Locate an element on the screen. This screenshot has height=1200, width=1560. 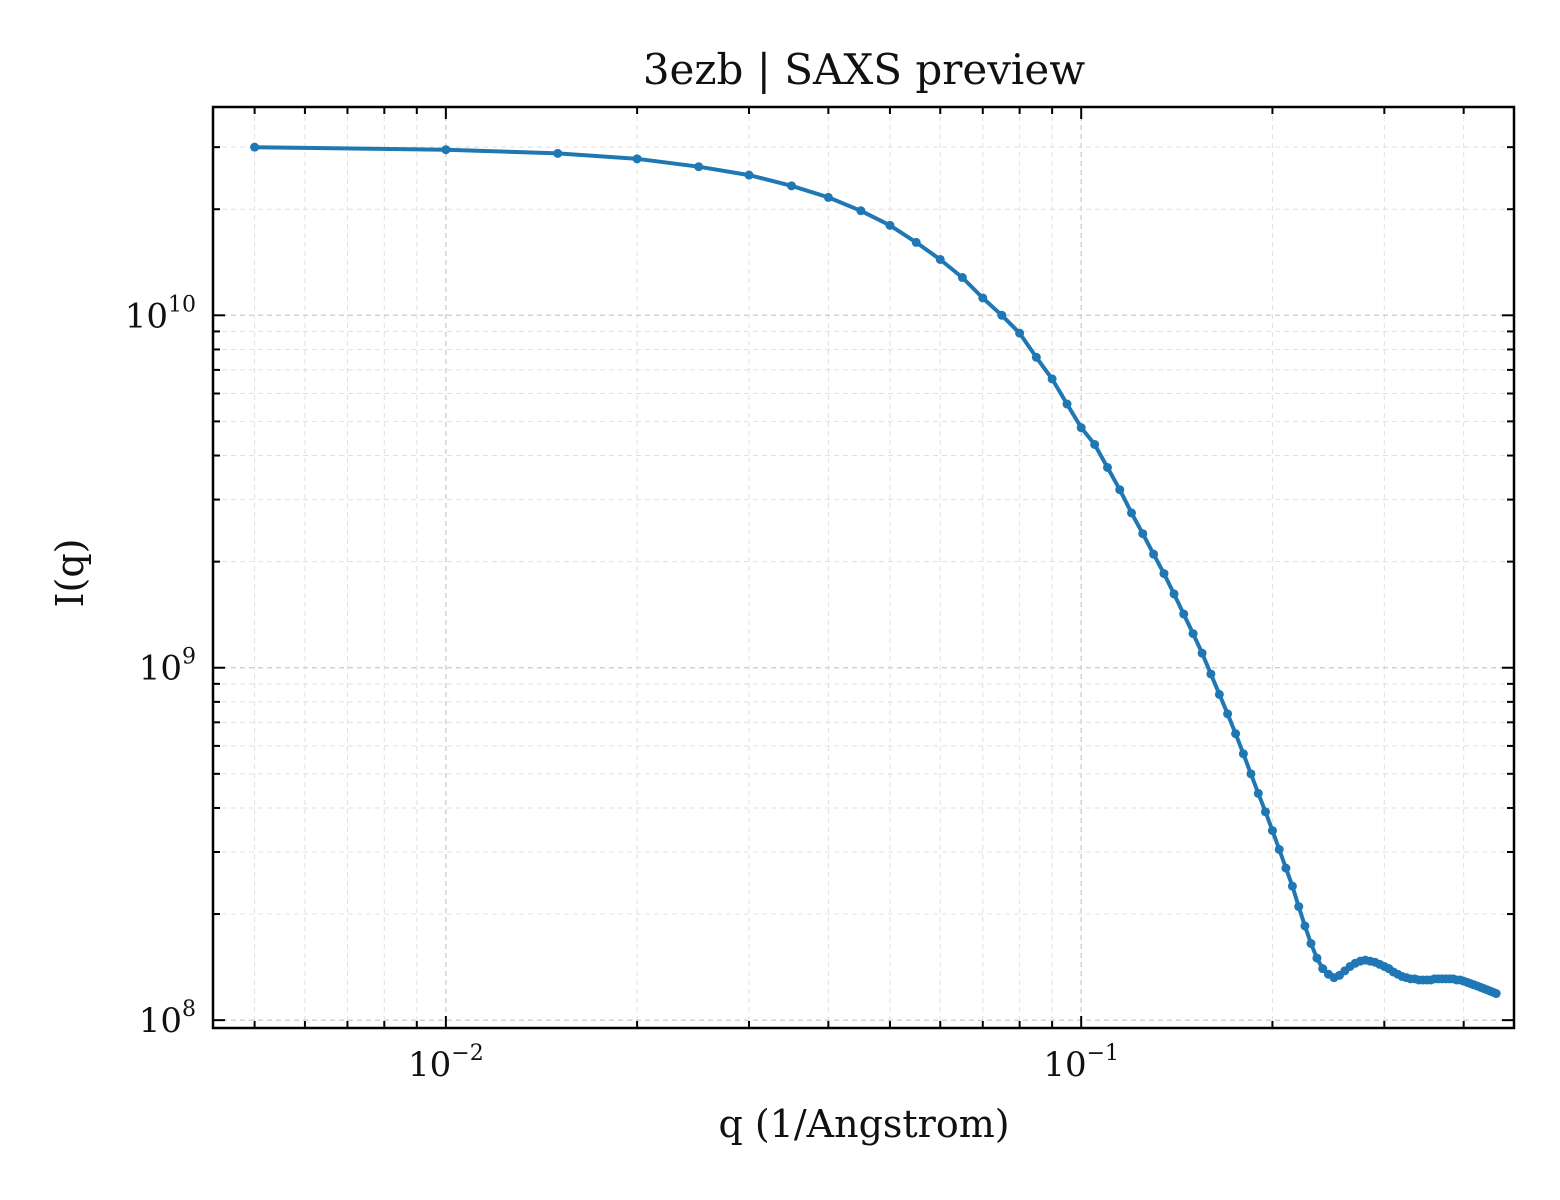
y-tick-label: 10⁹ is located at coordinates (167, 667).